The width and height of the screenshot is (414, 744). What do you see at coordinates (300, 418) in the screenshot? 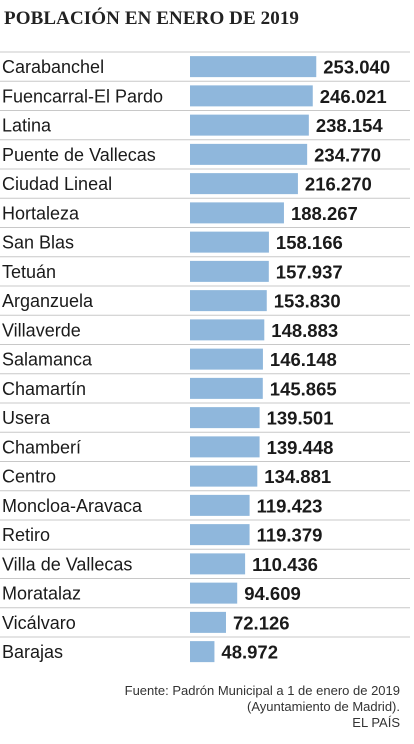
I see `value-label: 139.501` at bounding box center [300, 418].